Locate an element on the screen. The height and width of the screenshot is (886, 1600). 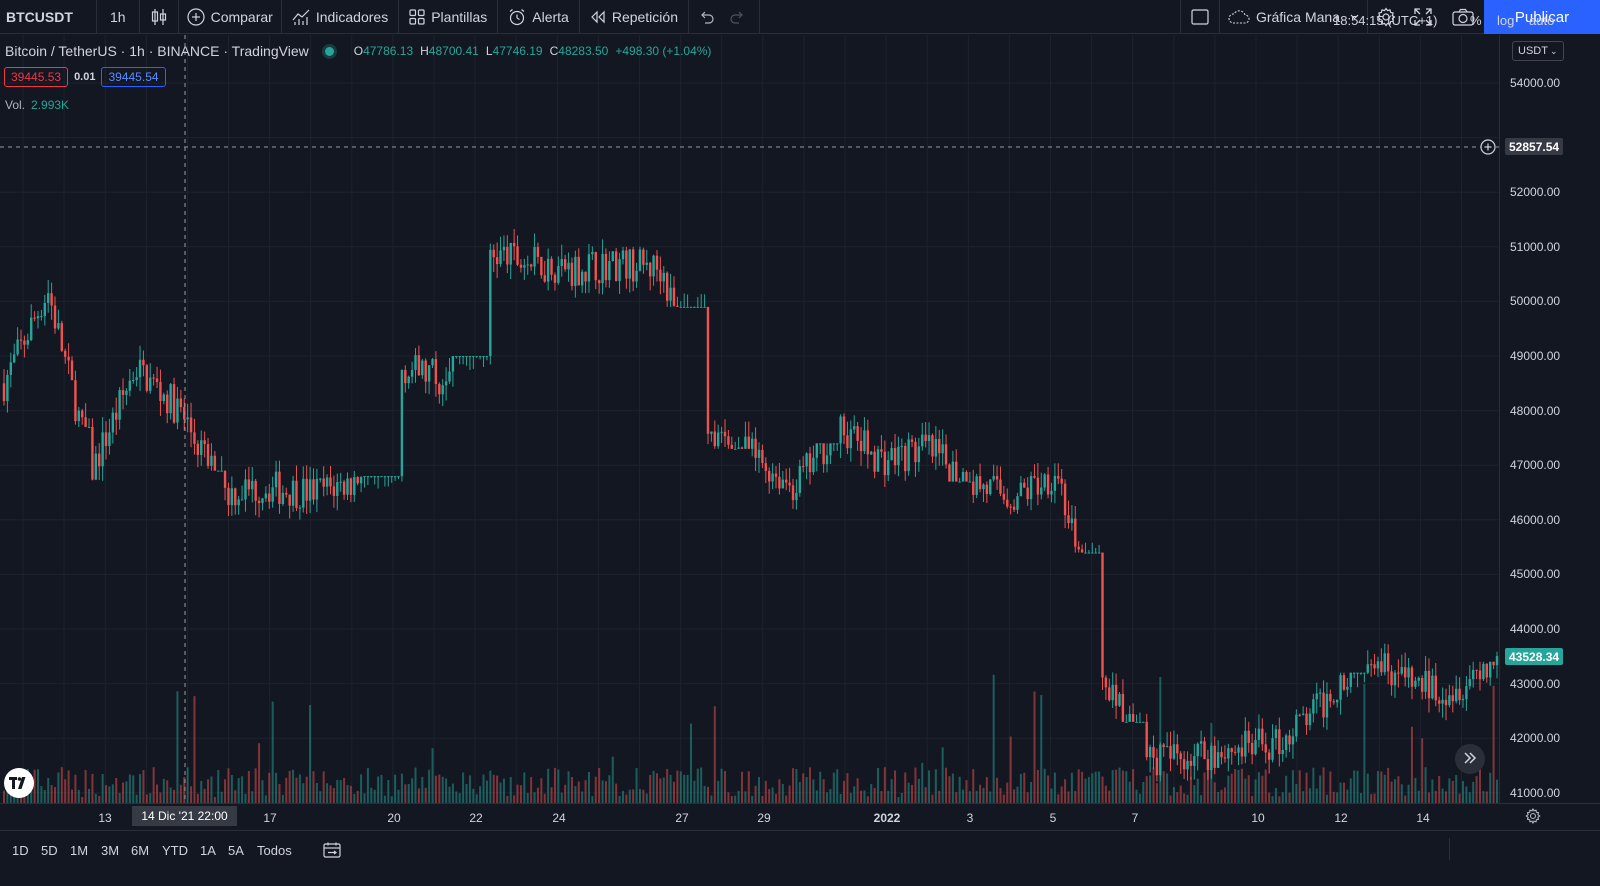
add-alert-icon is located at coordinates (1488, 147).